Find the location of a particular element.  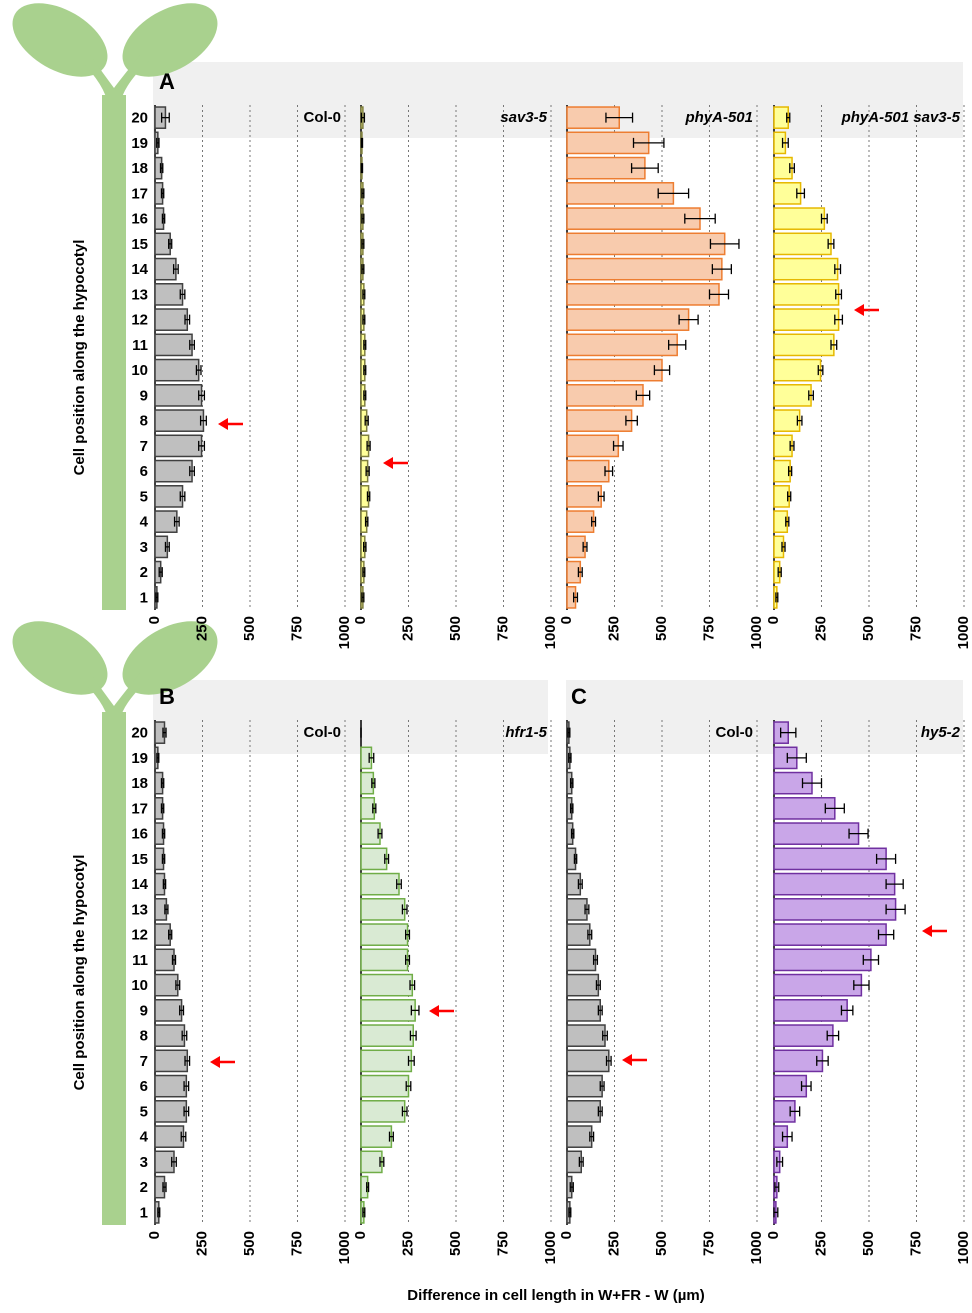

y-tick-label: 9 is located at coordinates (144, 395).